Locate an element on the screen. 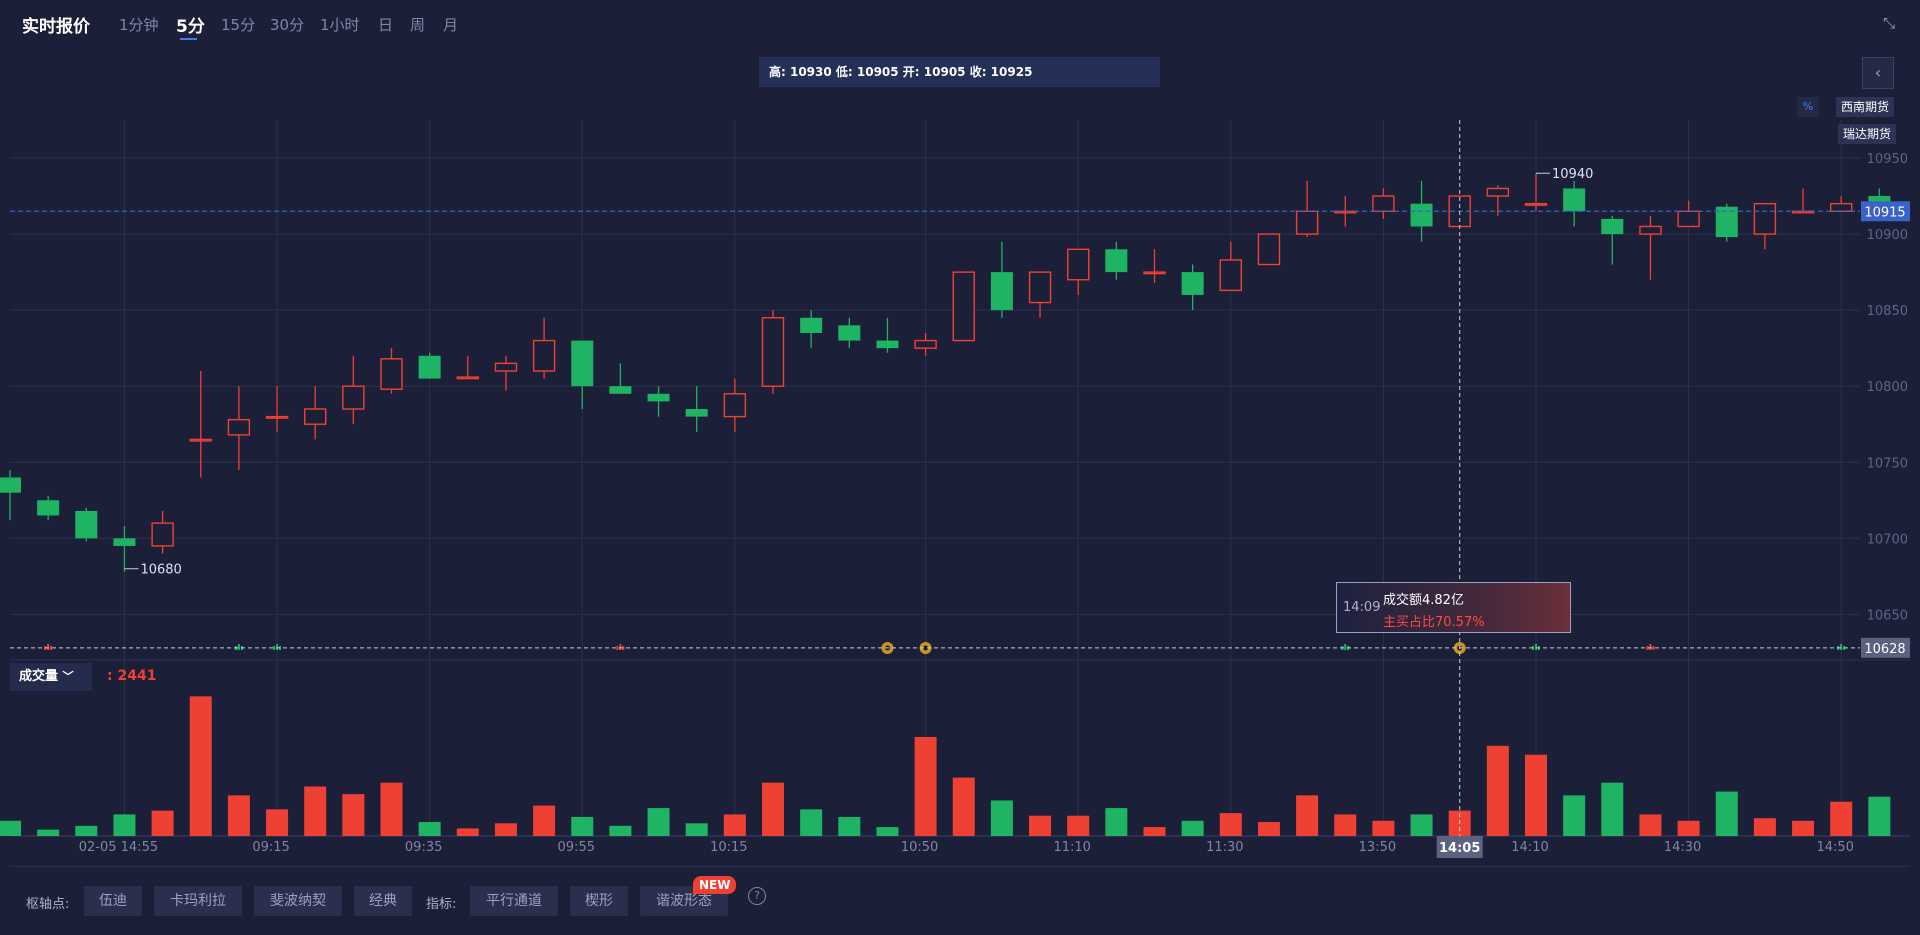  y-tick-label: 10800 is located at coordinates (1887, 387).